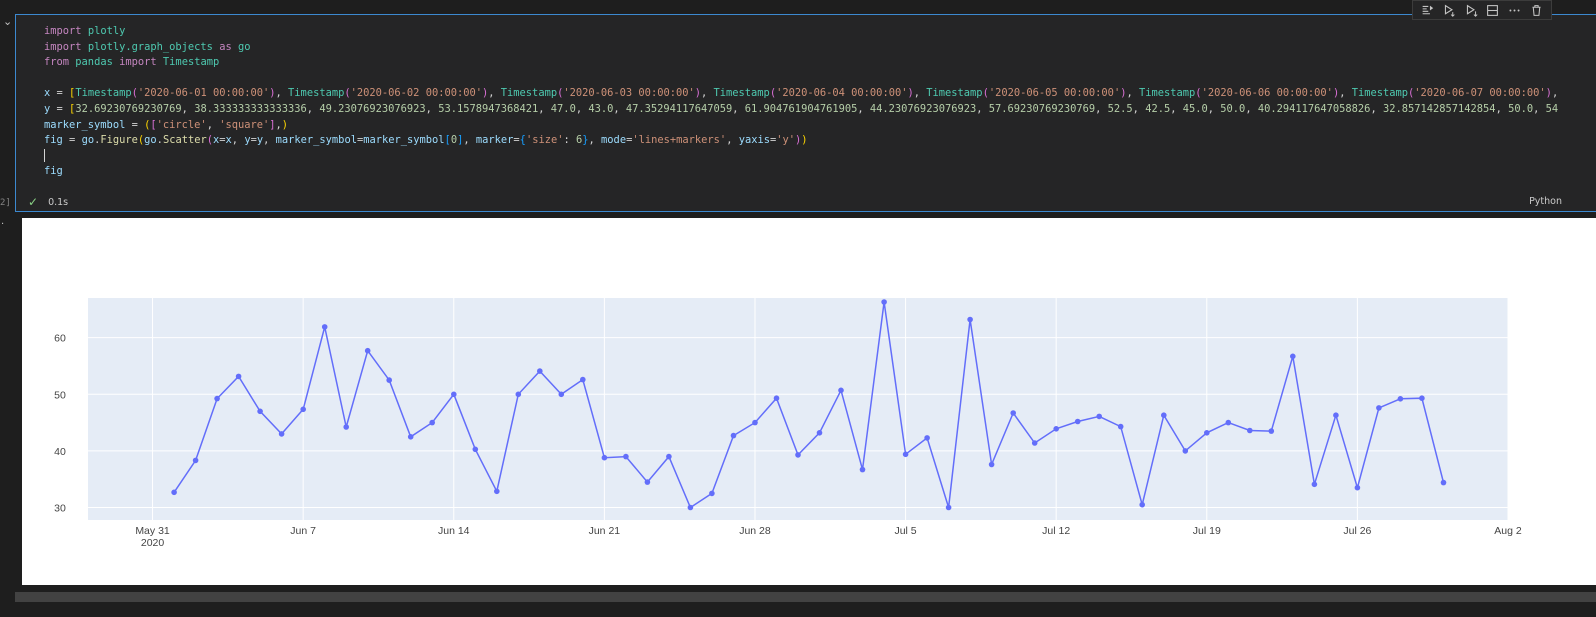  What do you see at coordinates (563, 108) in the screenshot?
I see `code-token: 47.0` at bounding box center [563, 108].